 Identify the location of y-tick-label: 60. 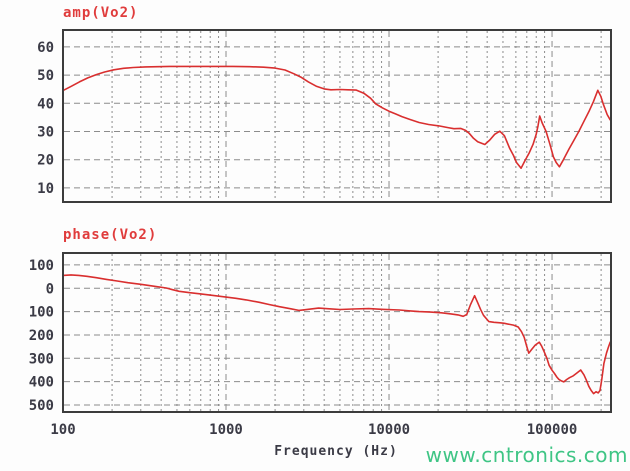
(45, 48).